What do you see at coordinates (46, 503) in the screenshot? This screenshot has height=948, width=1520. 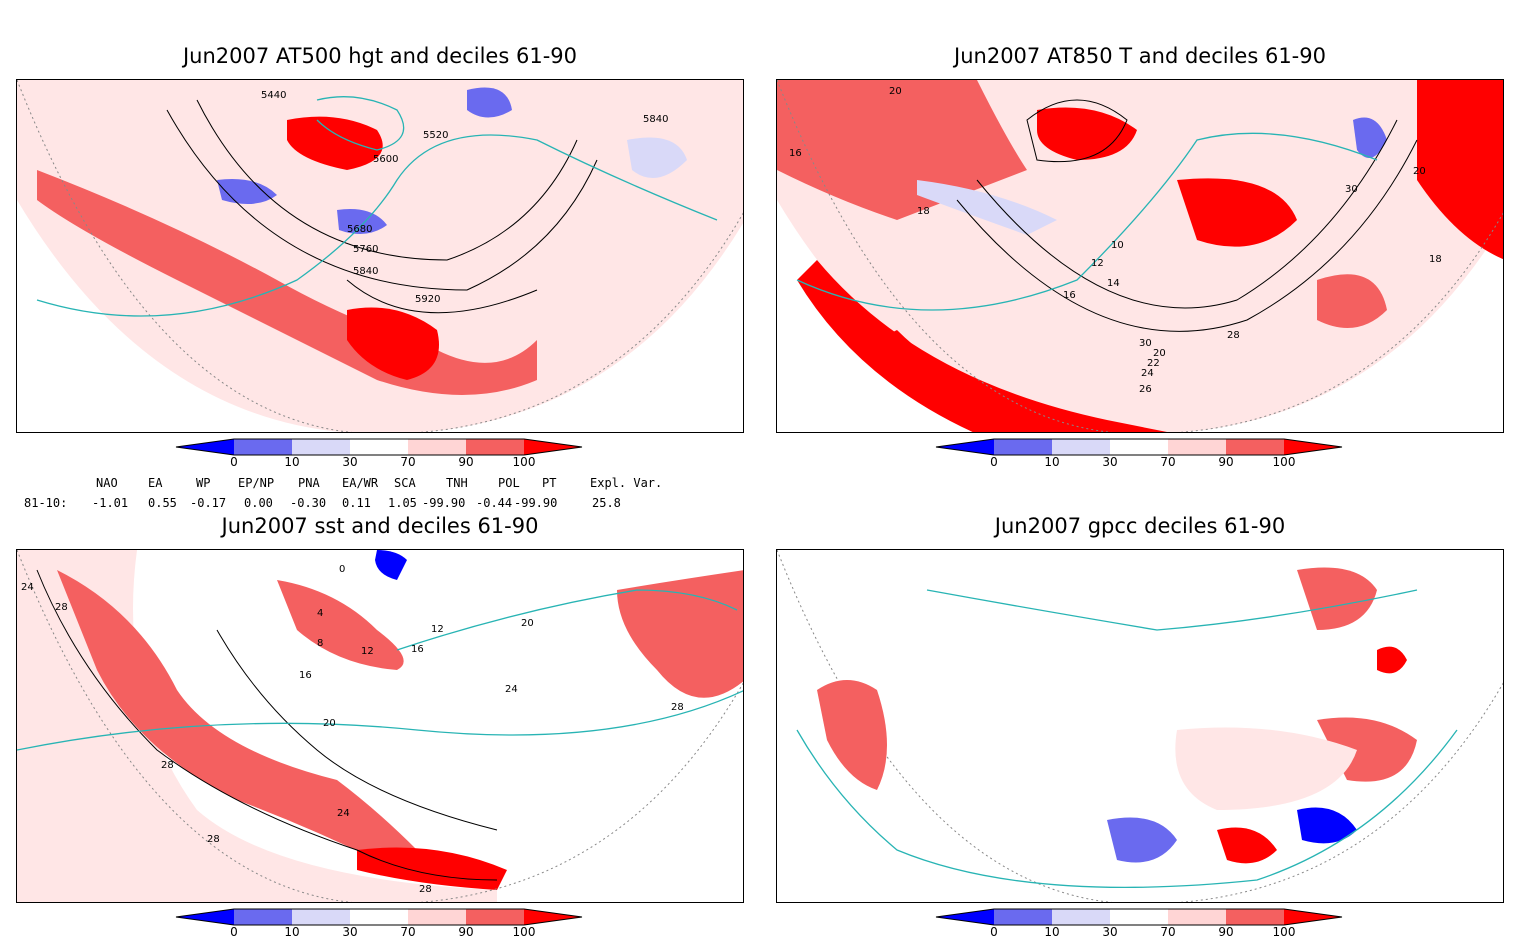 I see `index-row-label: 81-10:` at bounding box center [46, 503].